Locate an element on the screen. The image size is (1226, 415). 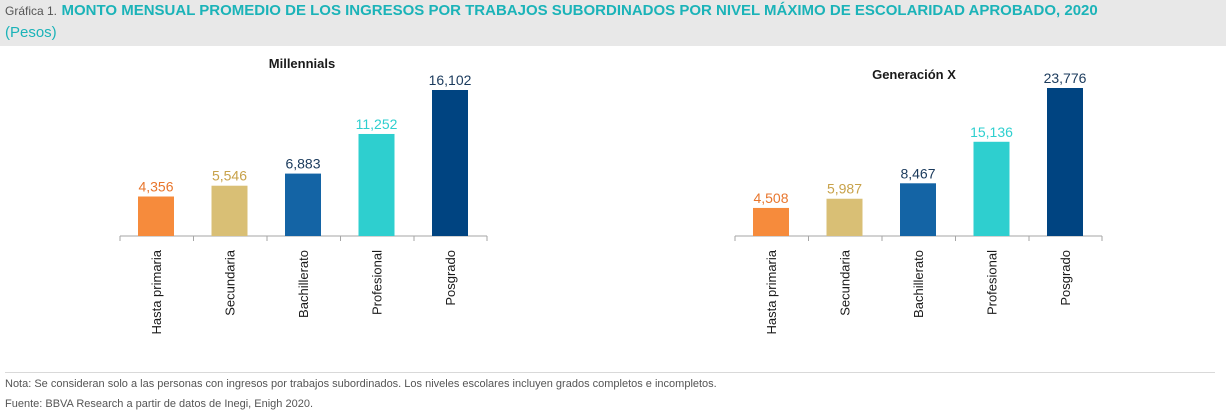
figure-subtitle: (Pesos) is located at coordinates (31, 32).